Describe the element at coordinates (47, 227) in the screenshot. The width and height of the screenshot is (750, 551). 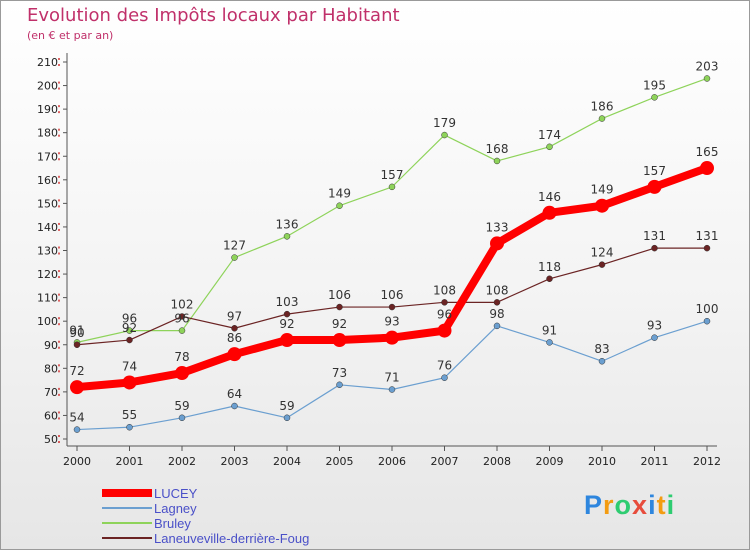
I see `y-tick-label: 140` at that location.